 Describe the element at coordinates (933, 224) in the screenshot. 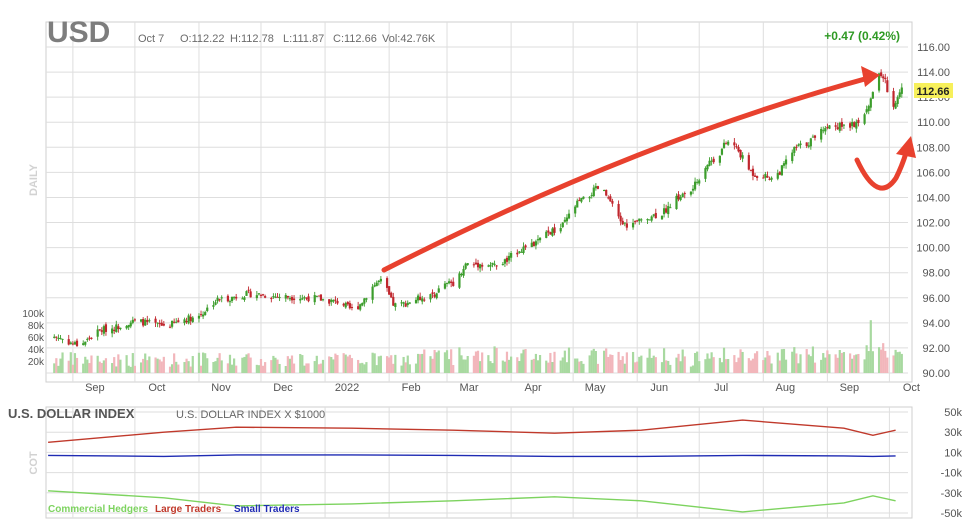

I see `price-tick-label: 102.00` at that location.